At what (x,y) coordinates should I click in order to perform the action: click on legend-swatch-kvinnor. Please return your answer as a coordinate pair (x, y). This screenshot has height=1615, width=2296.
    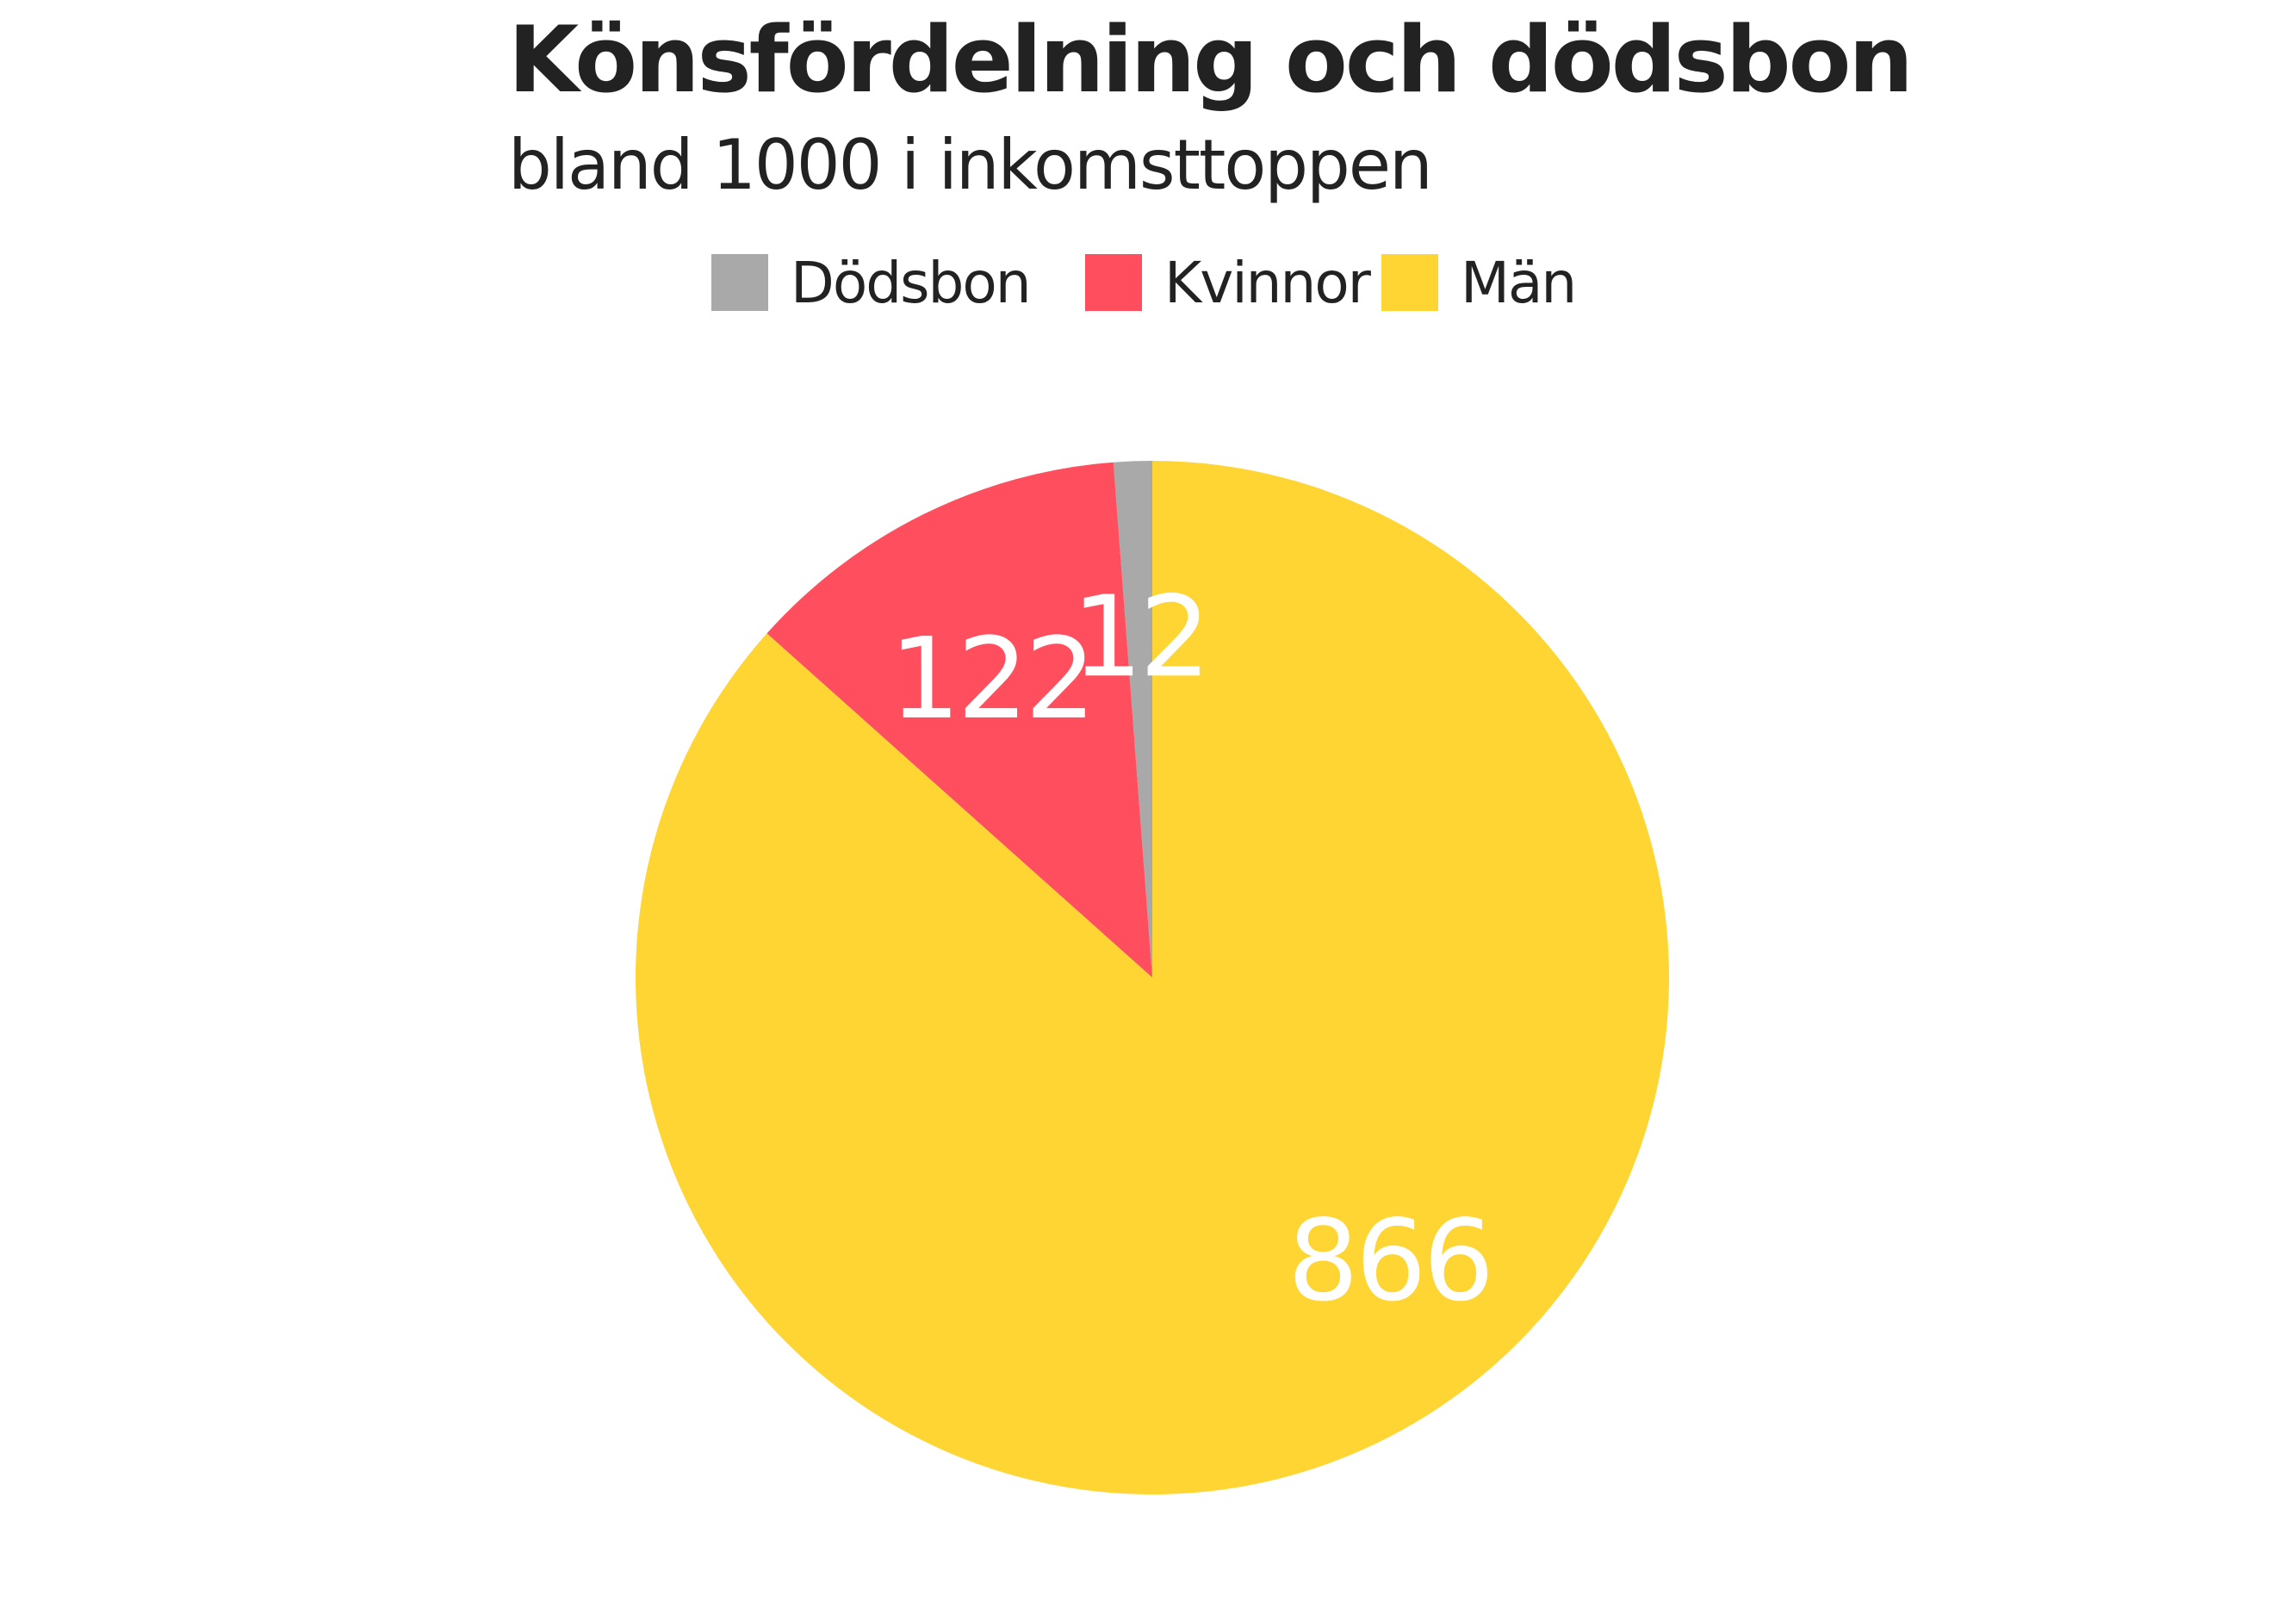
    Looking at the image, I should click on (1113, 282).